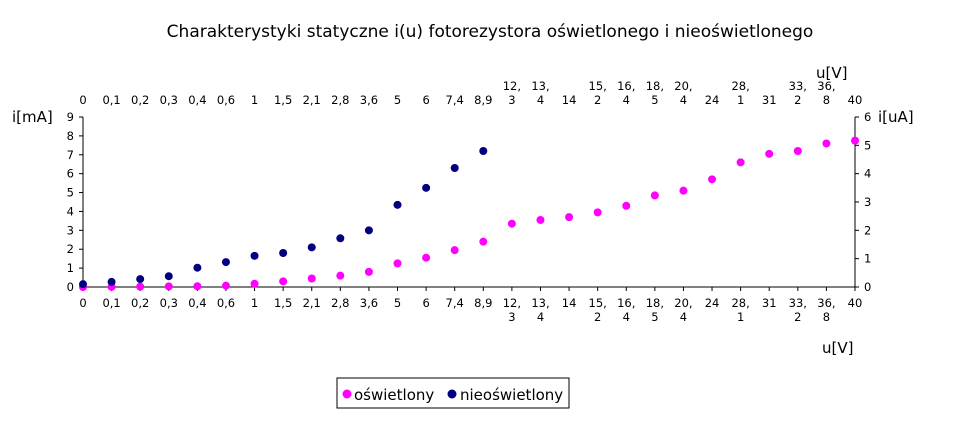  Describe the element at coordinates (740, 317) in the screenshot. I see `x-bottom-tick-label: 1` at that location.